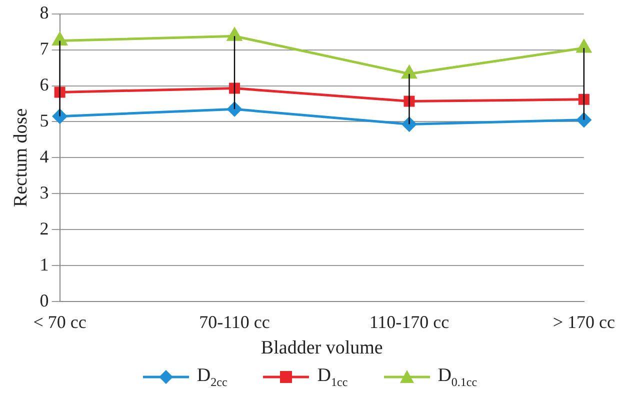  What do you see at coordinates (59, 322) in the screenshot?
I see `x-tick-label: < 70 cc` at bounding box center [59, 322].